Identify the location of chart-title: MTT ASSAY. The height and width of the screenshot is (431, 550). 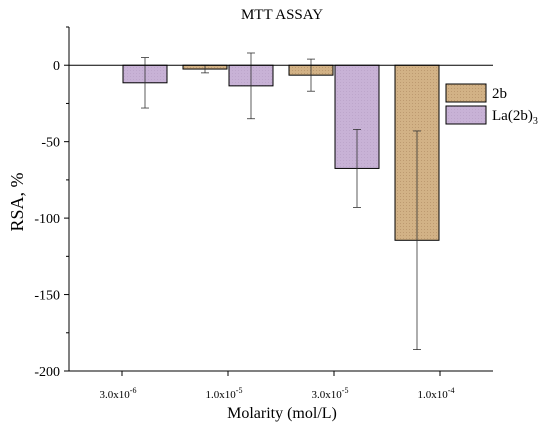
(282, 15).